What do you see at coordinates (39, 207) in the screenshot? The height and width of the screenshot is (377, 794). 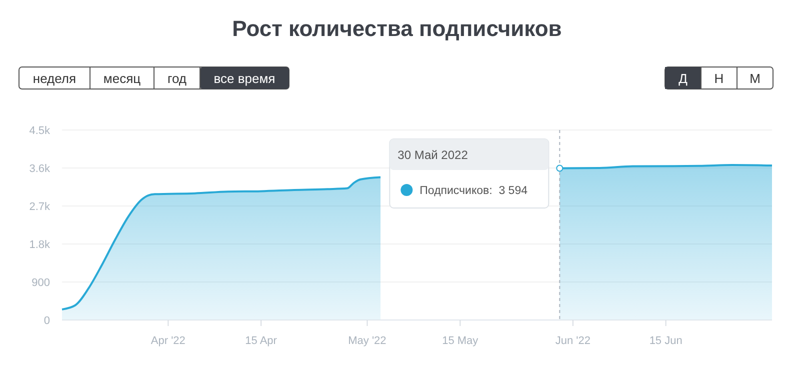 I see `y-tick-label: 2.7k` at bounding box center [39, 207].